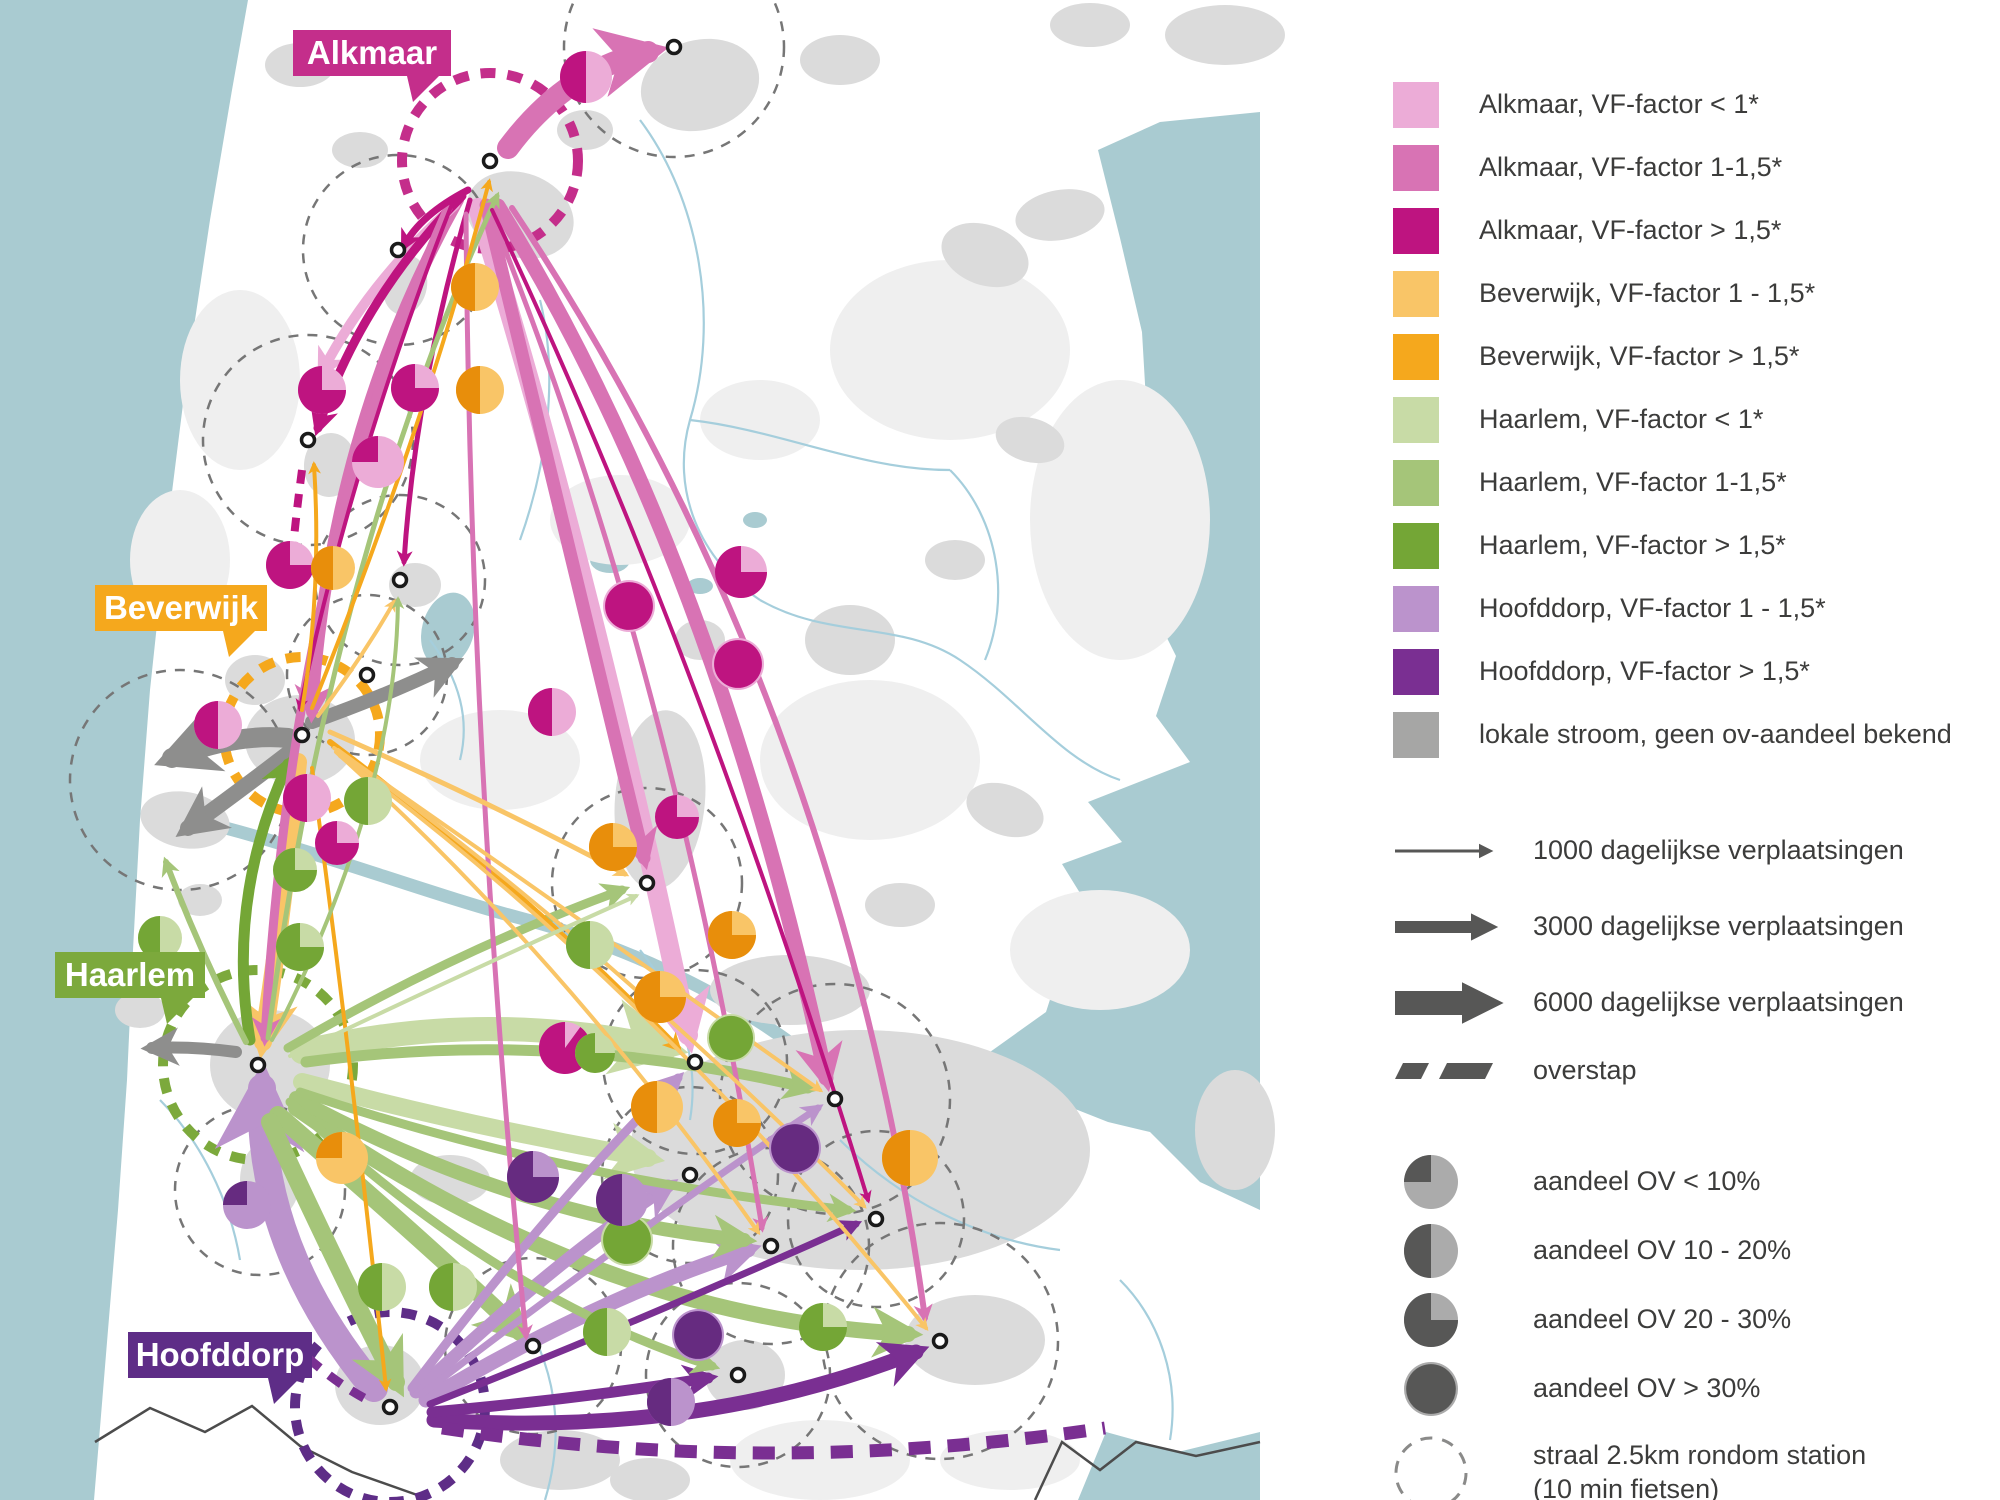  What do you see at coordinates (177, 1011) in the screenshot?
I see `city-label-tail` at bounding box center [177, 1011].